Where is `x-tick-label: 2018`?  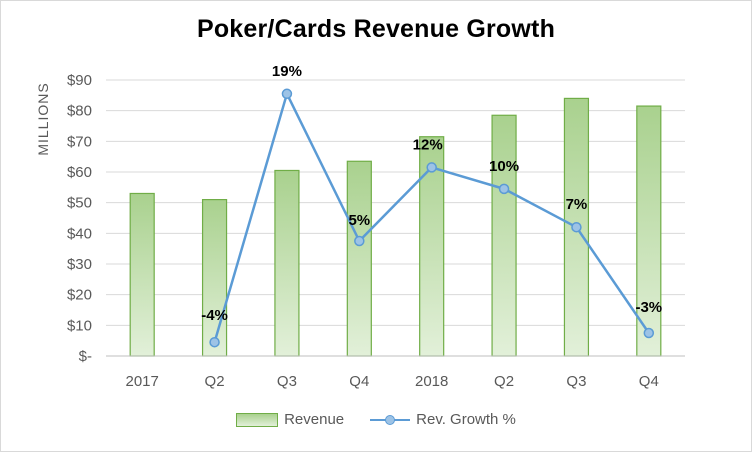 x-tick-label: 2018 is located at coordinates (431, 381).